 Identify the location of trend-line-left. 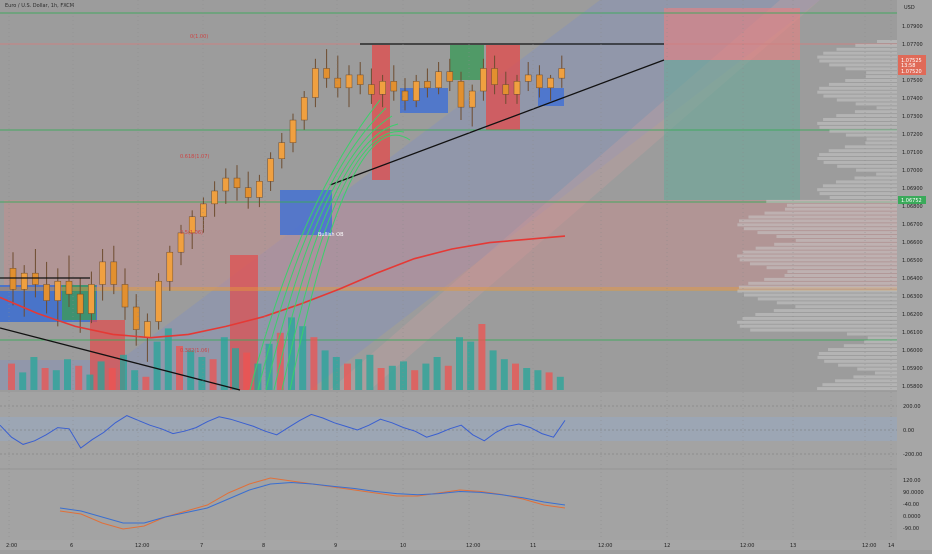
(120, 359).